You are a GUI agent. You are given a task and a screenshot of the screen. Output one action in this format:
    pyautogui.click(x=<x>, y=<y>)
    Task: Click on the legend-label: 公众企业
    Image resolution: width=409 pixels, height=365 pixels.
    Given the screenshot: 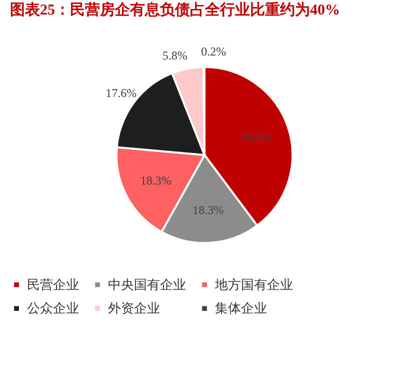 What is the action you would take?
    pyautogui.click(x=53, y=308)
    